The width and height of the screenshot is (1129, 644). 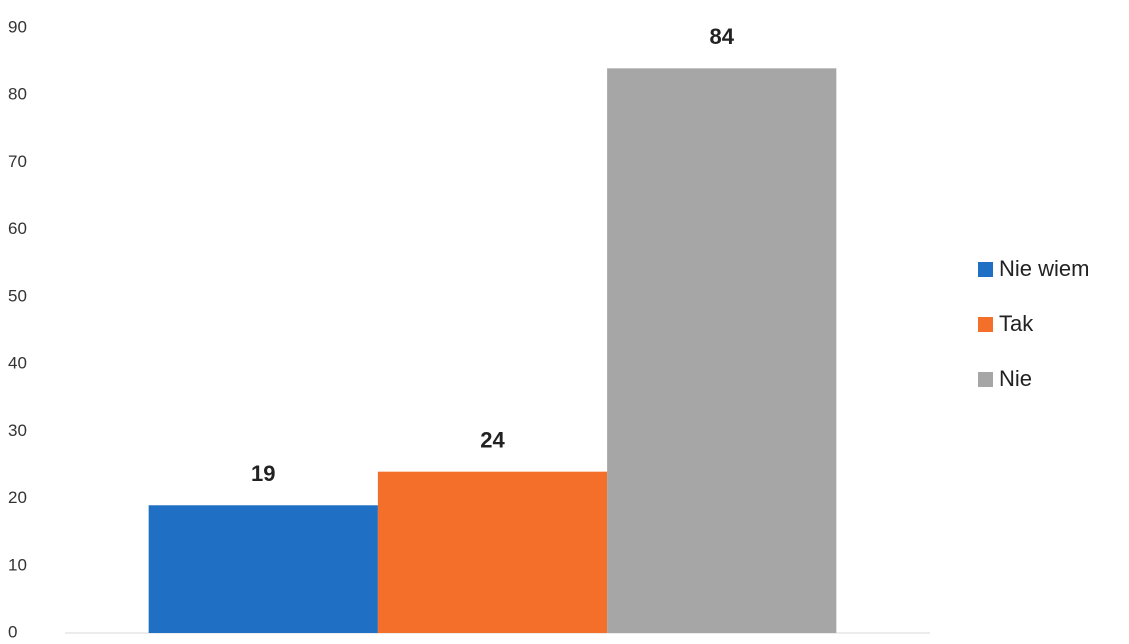 I want to click on legend-label: Nie, so click(x=1015, y=378).